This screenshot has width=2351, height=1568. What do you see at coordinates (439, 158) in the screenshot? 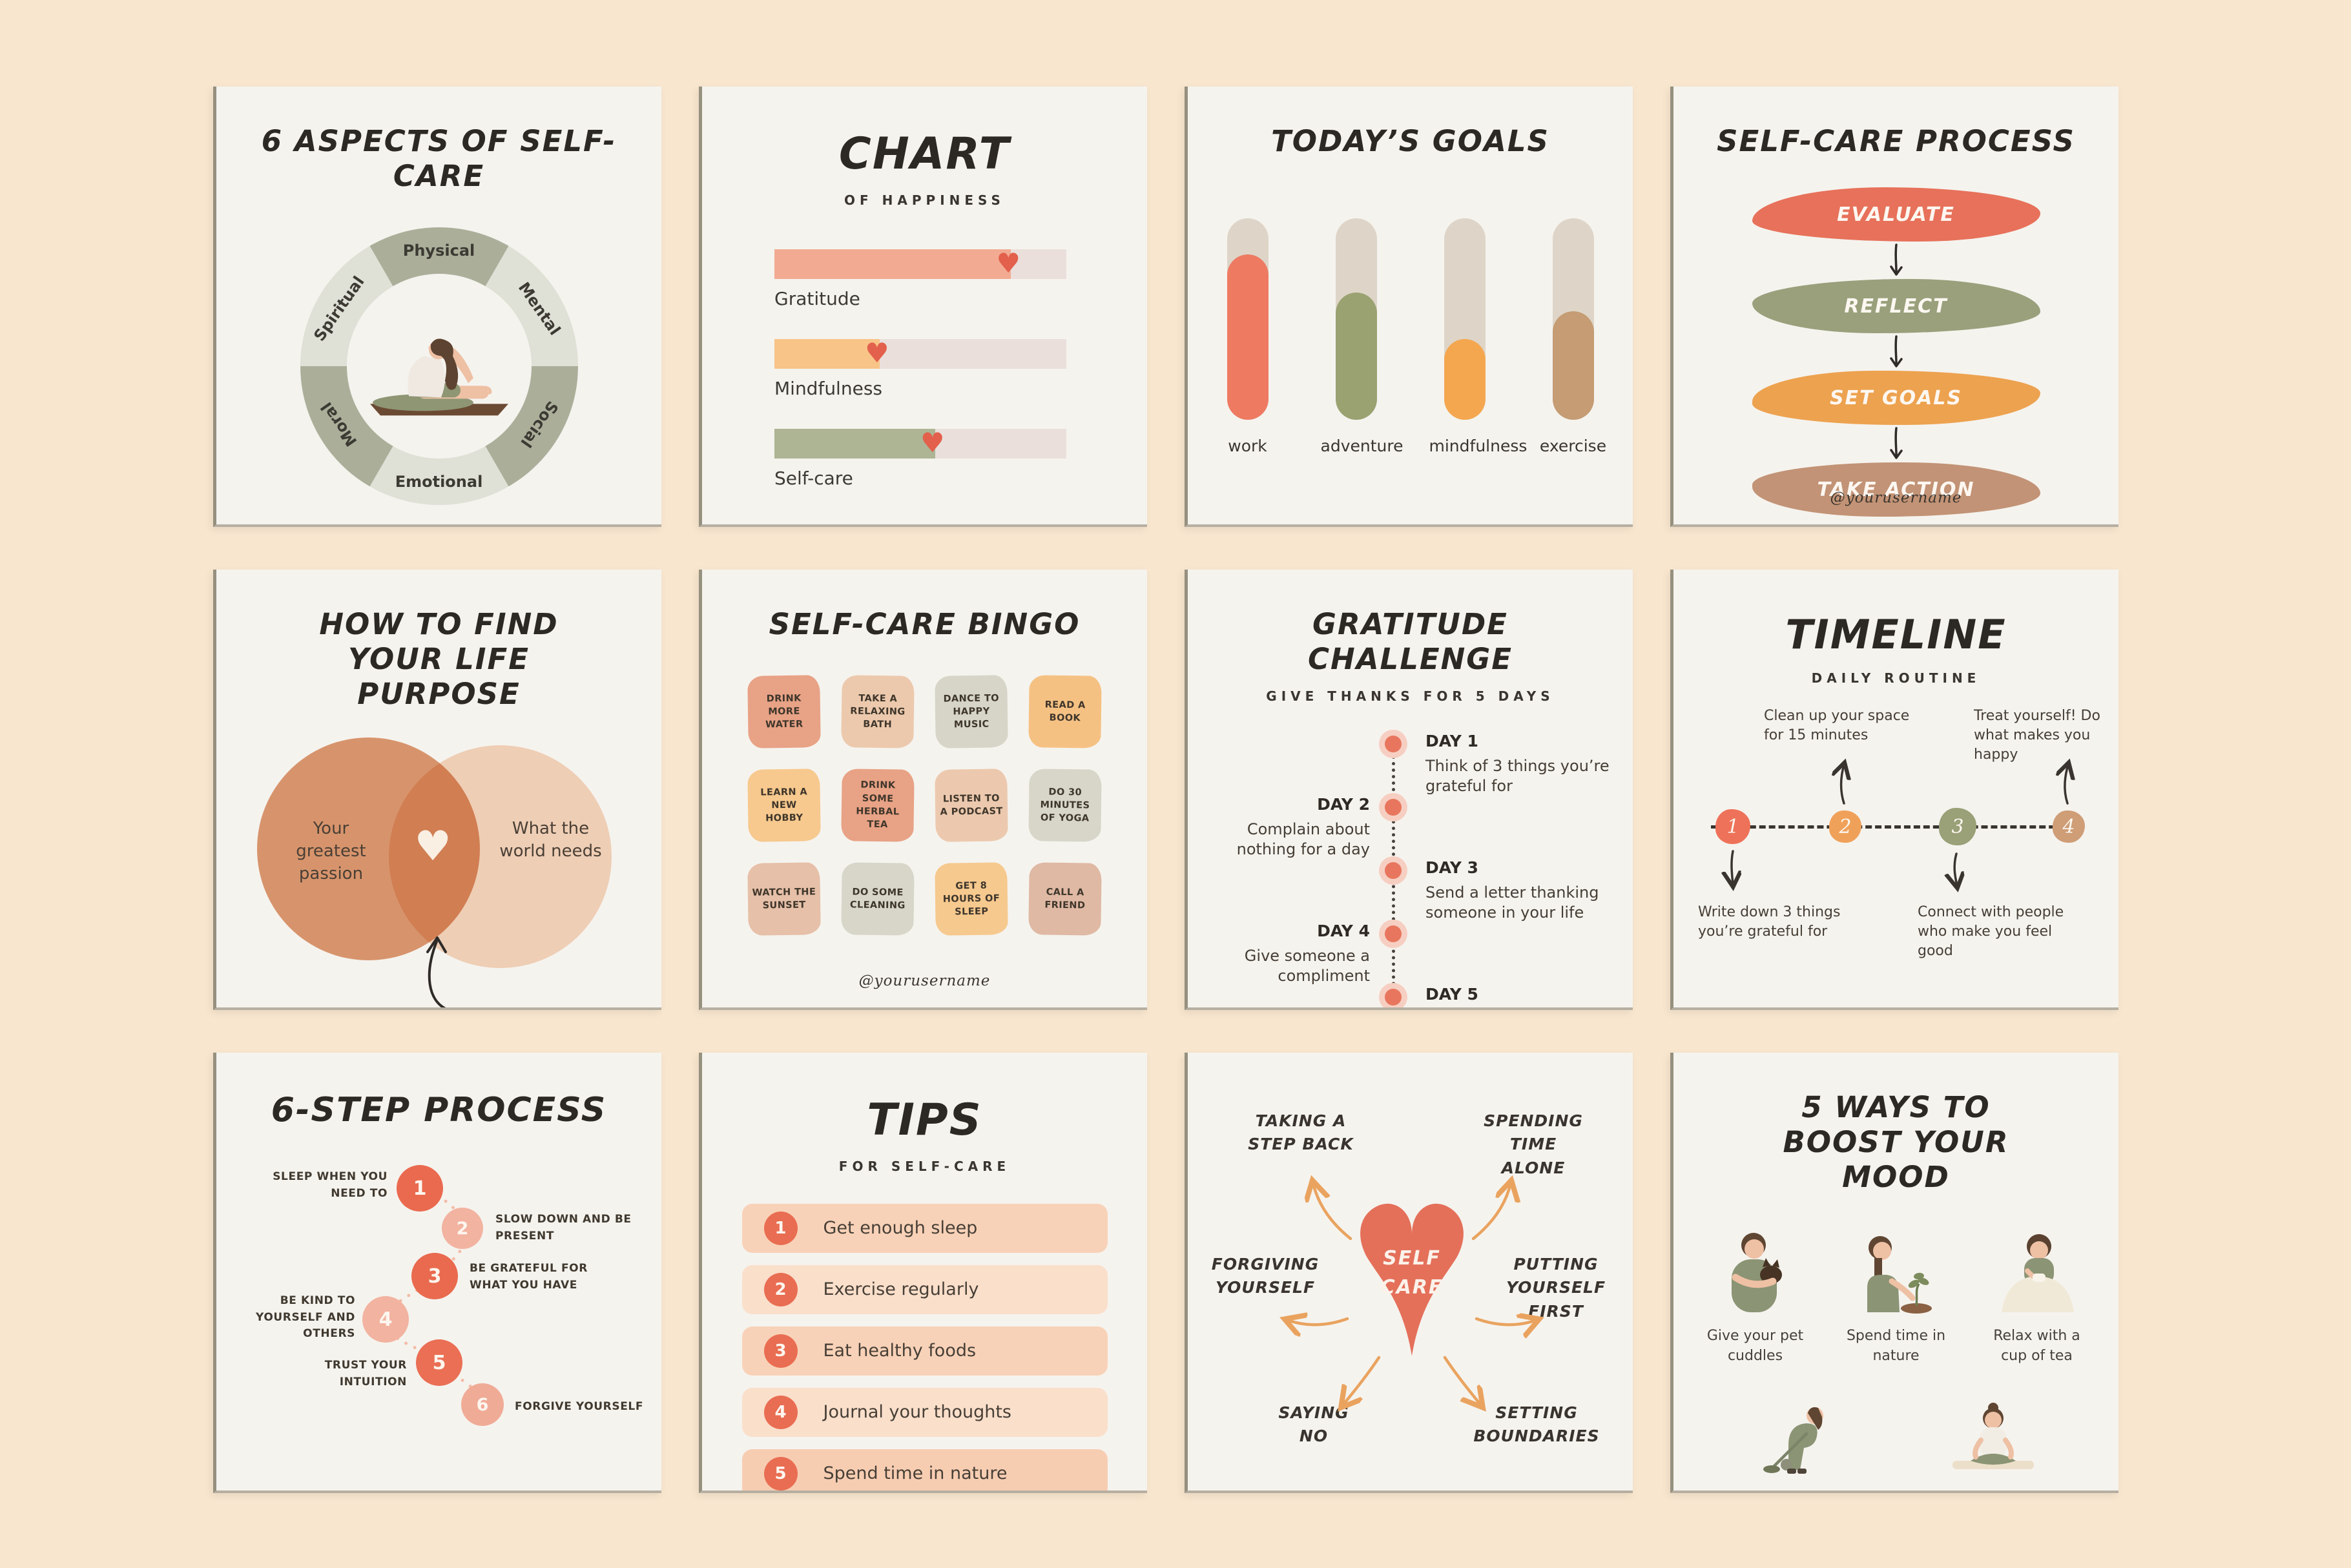
I see `card-title: 6 ASPECTS OF SELF-CARE` at bounding box center [439, 158].